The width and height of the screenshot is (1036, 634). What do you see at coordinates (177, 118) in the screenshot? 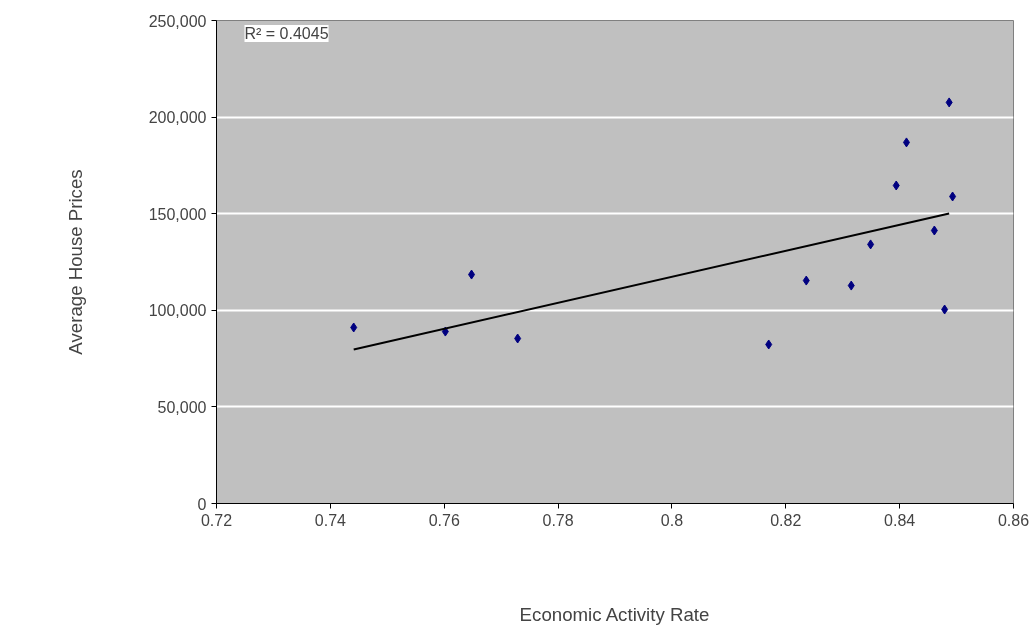
I see `y-tick-label: 200,000` at bounding box center [177, 118].